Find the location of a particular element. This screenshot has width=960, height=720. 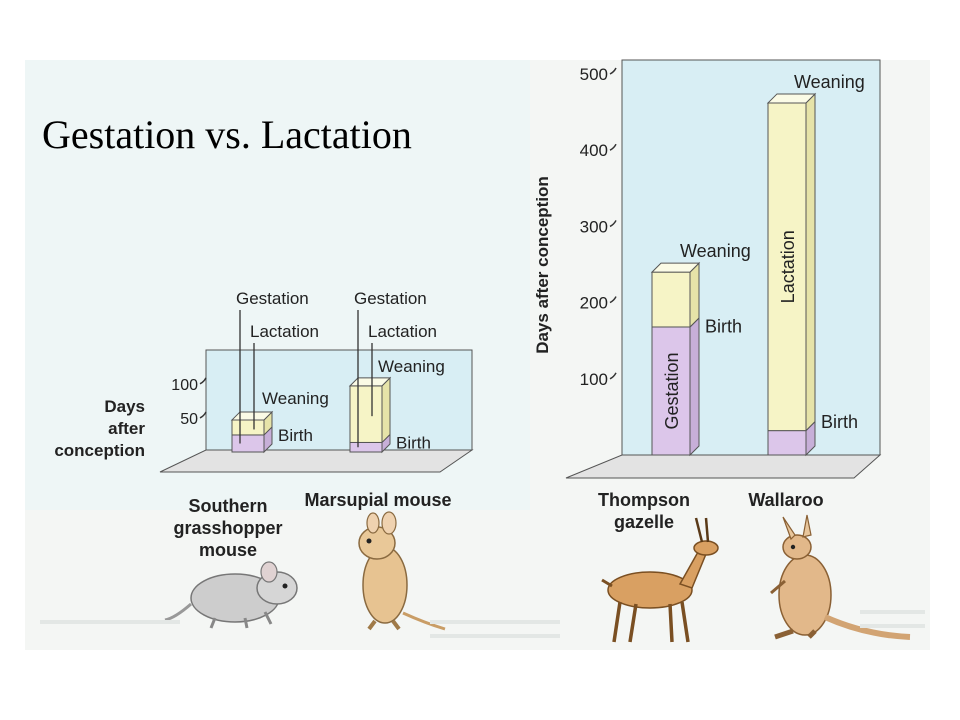

lactation-bar-label: Lactation is located at coordinates (788, 266).